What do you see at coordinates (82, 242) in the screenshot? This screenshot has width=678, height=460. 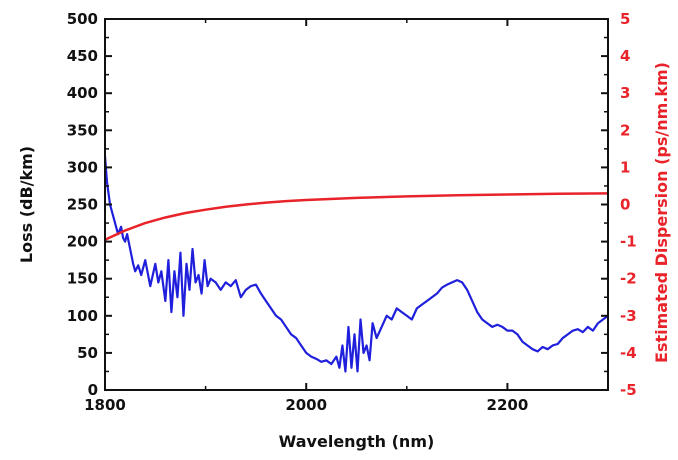 I see `y-left-tick-label: 200` at bounding box center [82, 242].